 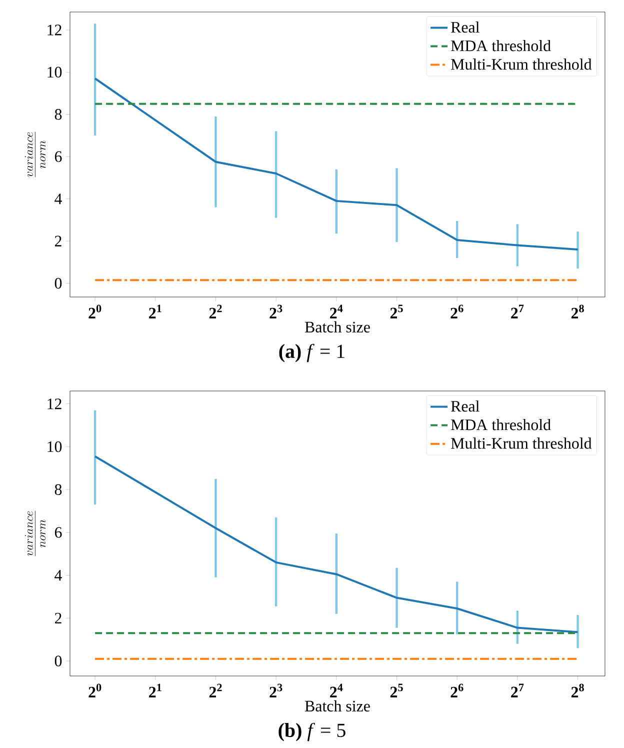 I want to click on text: (a) f = 1, so click(x=311, y=353).